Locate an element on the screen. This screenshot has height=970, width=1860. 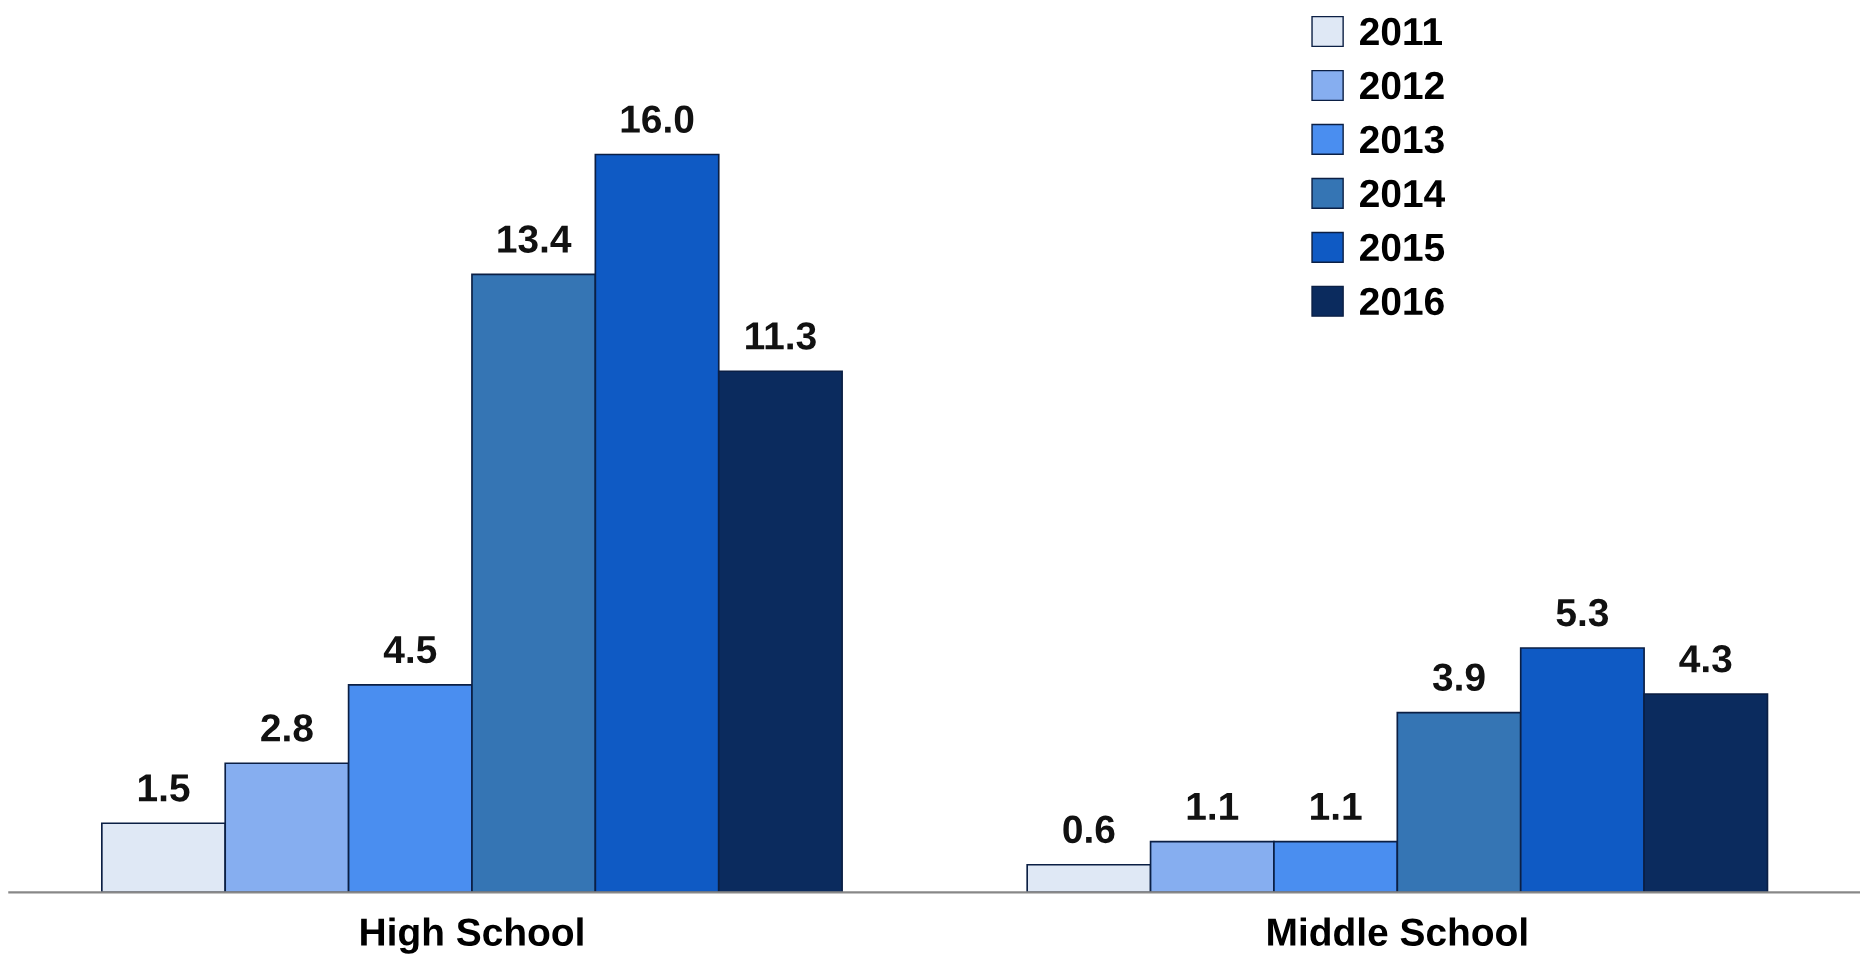
legend-label: 2016 is located at coordinates (1402, 301).